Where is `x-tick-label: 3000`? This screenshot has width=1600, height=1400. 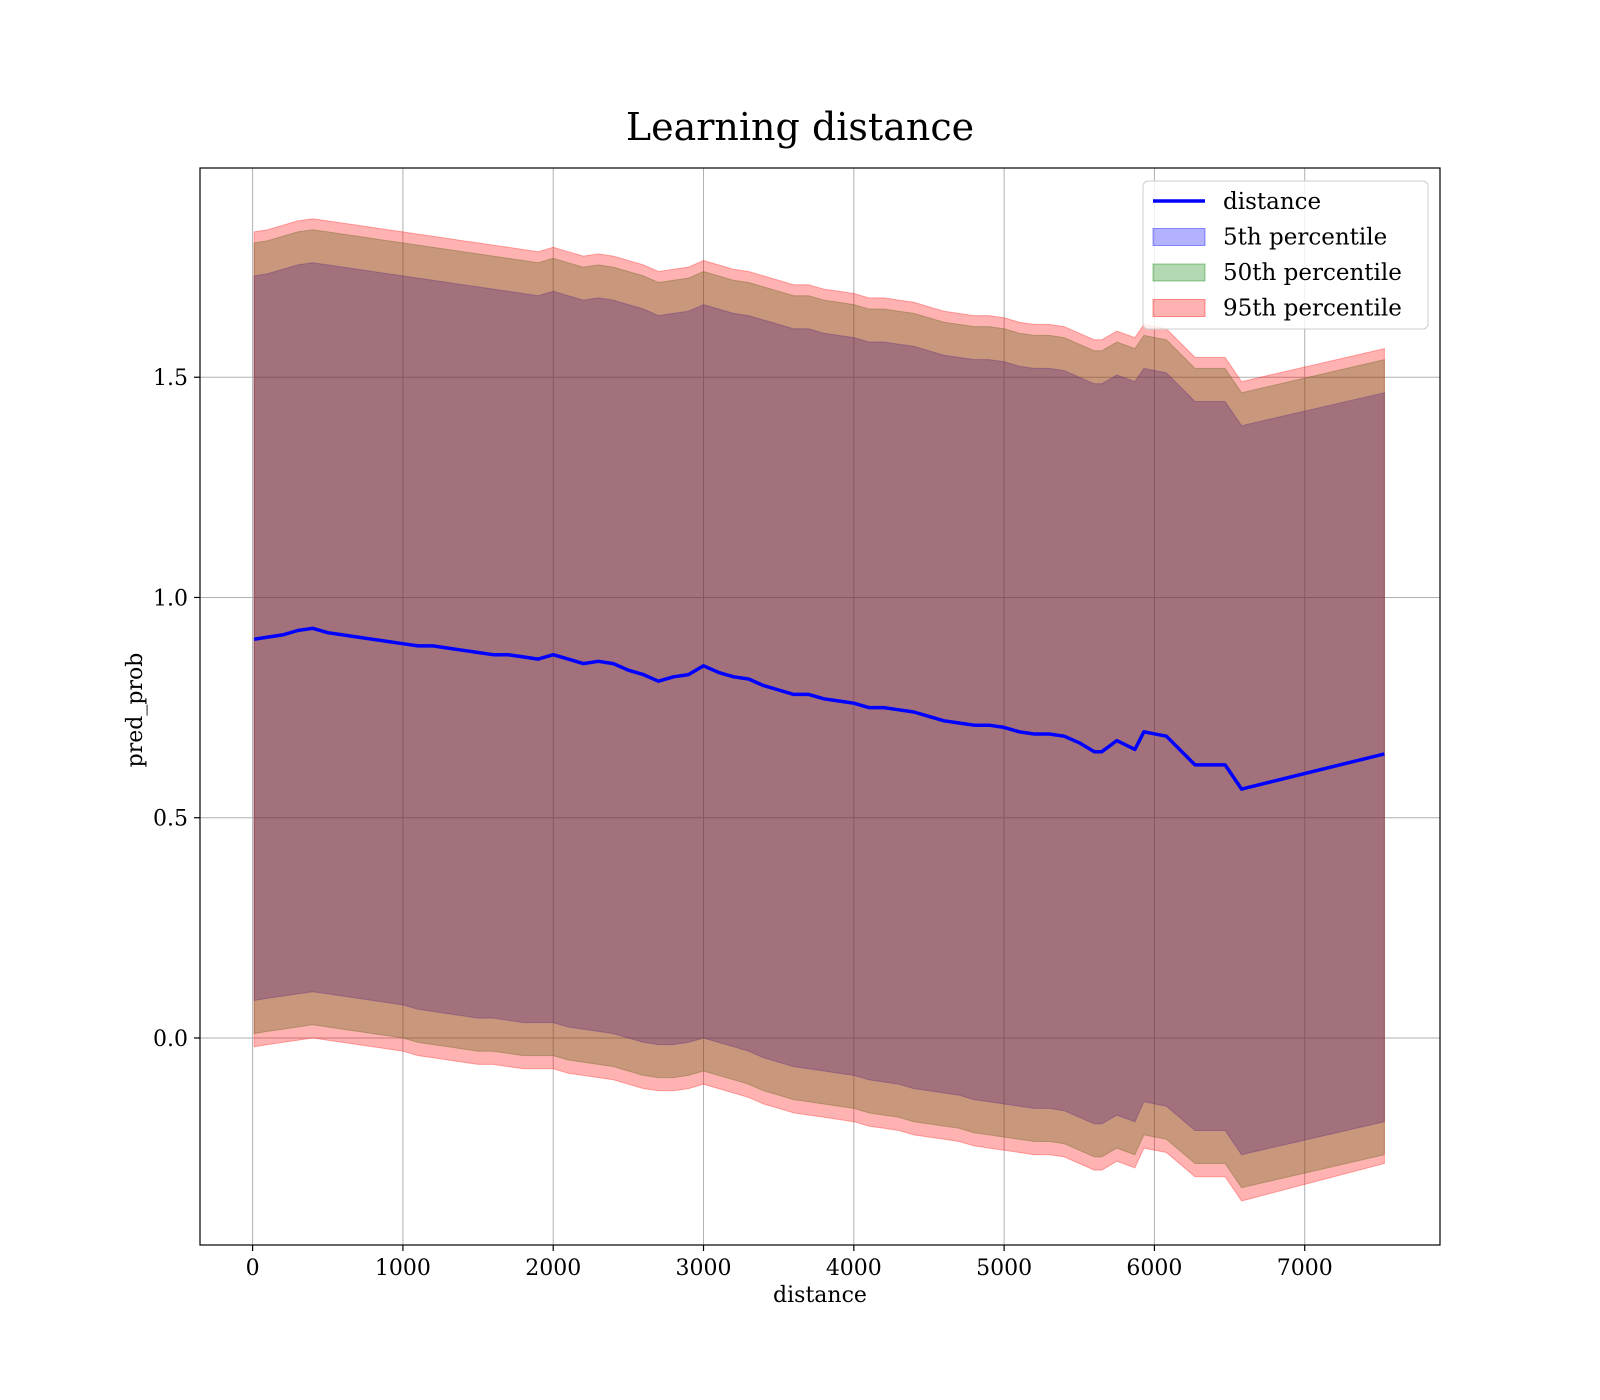
x-tick-label: 3000 is located at coordinates (704, 1268).